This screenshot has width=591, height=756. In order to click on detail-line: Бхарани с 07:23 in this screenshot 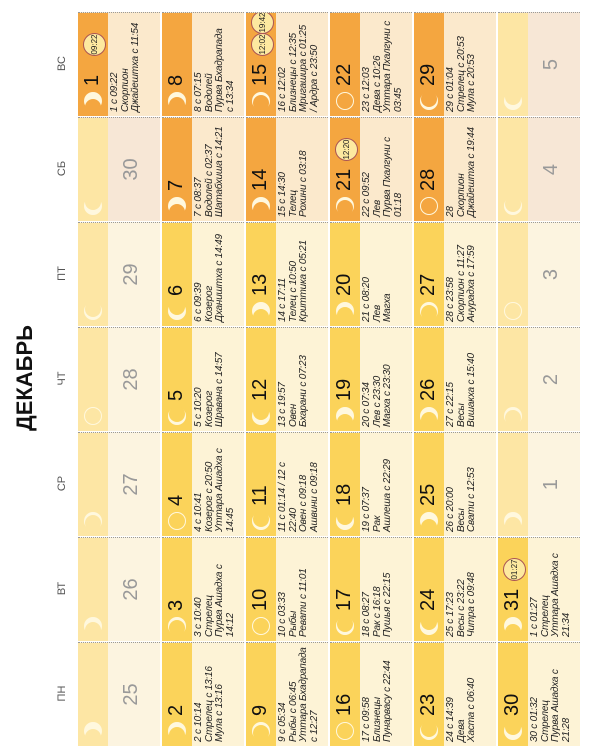, I will do `click(303, 391)`.